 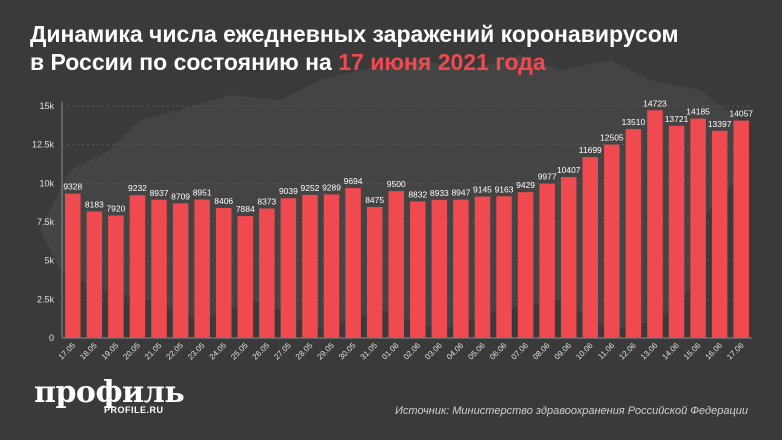 What do you see at coordinates (519, 351) in the screenshot?
I see `x-tick-label: 07.06` at bounding box center [519, 351].